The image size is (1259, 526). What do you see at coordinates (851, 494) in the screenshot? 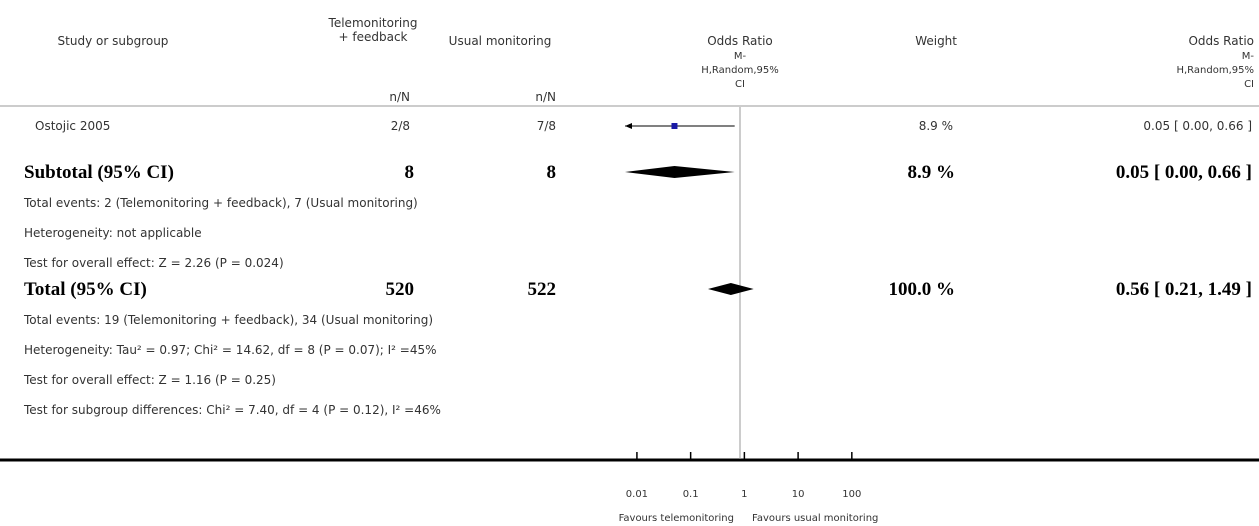
I see `x-tick-label: 100` at bounding box center [851, 494].